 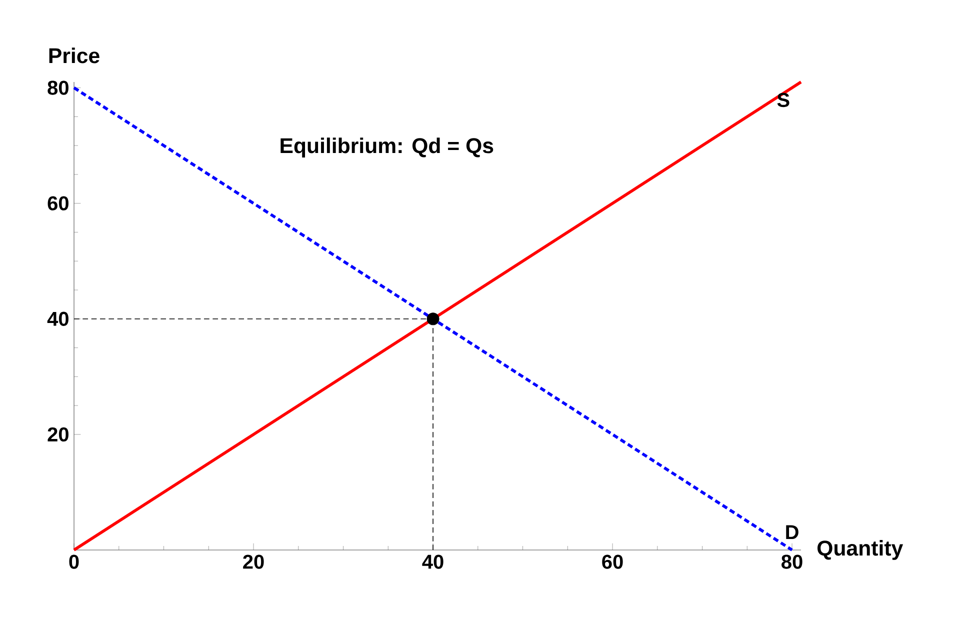 What do you see at coordinates (58, 434) in the screenshot?
I see `y-tick-label: 20` at bounding box center [58, 434].